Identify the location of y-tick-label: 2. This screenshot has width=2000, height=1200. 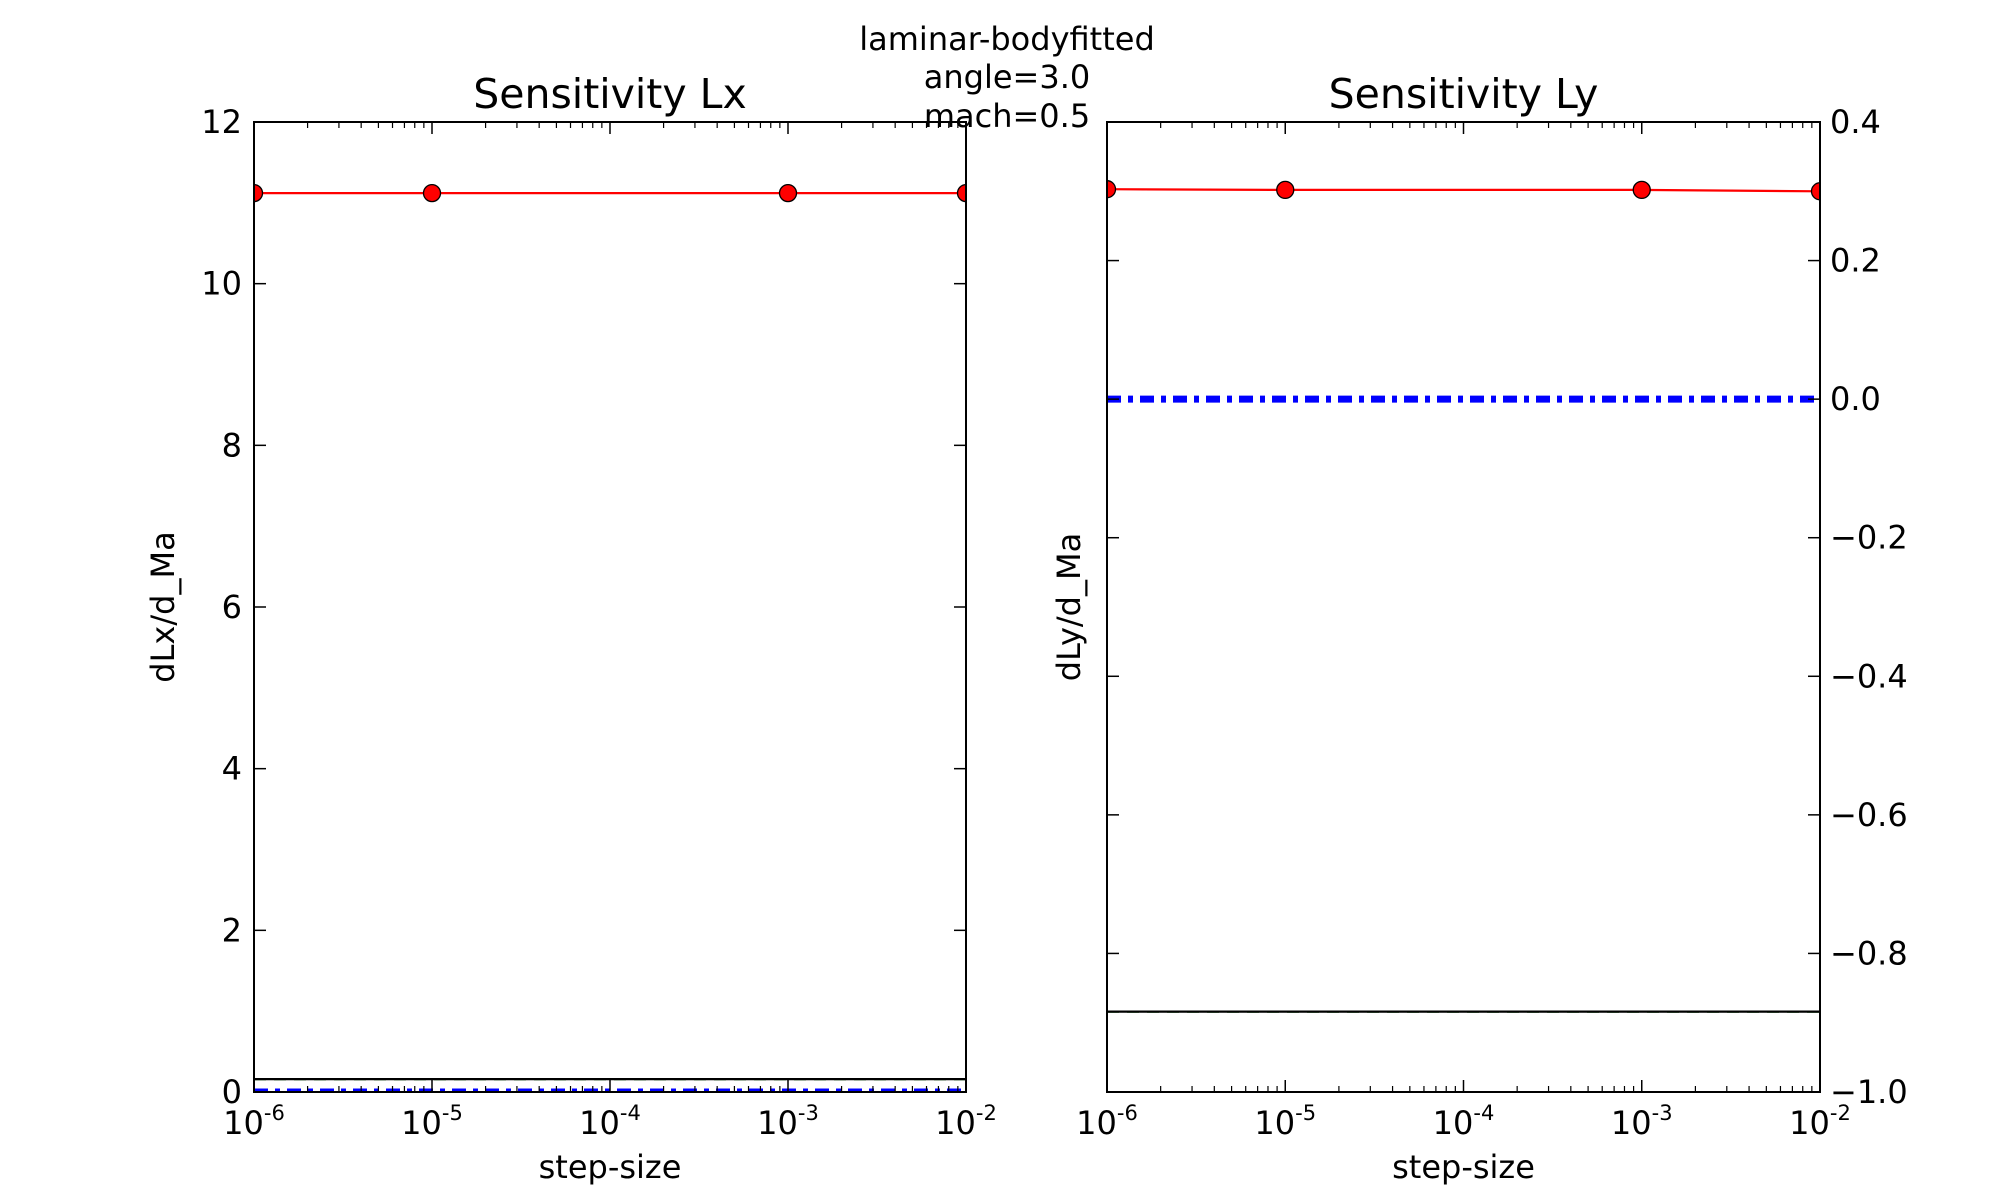
(232, 930).